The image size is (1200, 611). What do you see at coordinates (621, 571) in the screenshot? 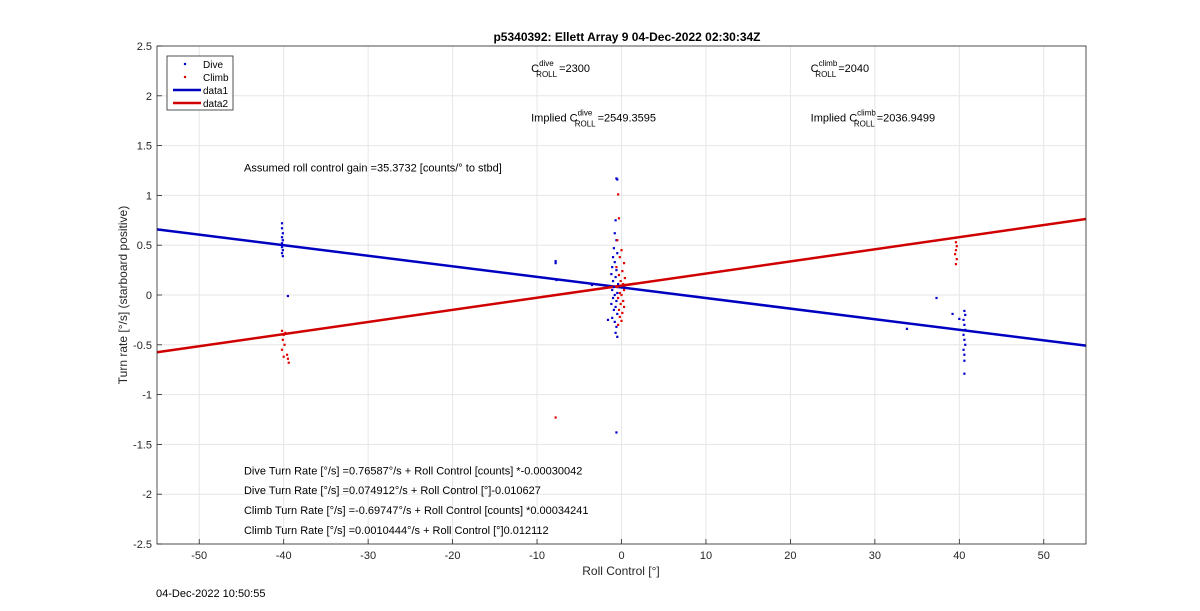
I see `x-axis-label: Roll Control [°]` at bounding box center [621, 571].